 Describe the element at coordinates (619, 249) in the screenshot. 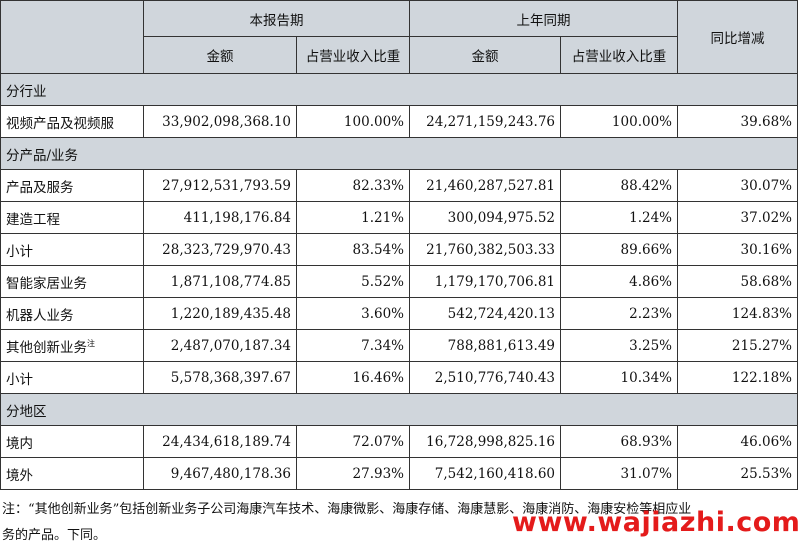

I see `prior-ratio-cell: 89.66%` at that location.